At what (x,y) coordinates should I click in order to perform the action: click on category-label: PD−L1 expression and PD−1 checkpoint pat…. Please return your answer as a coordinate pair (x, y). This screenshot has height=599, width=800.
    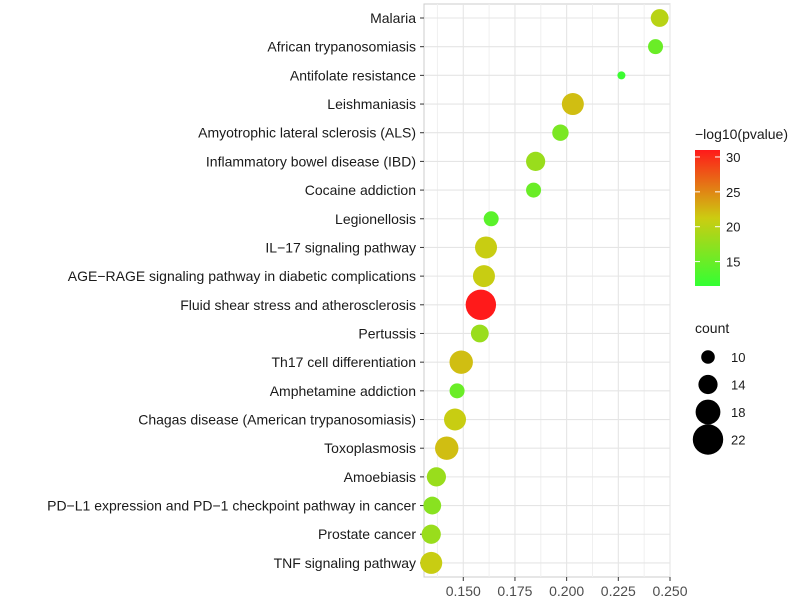
    Looking at the image, I should click on (231, 506).